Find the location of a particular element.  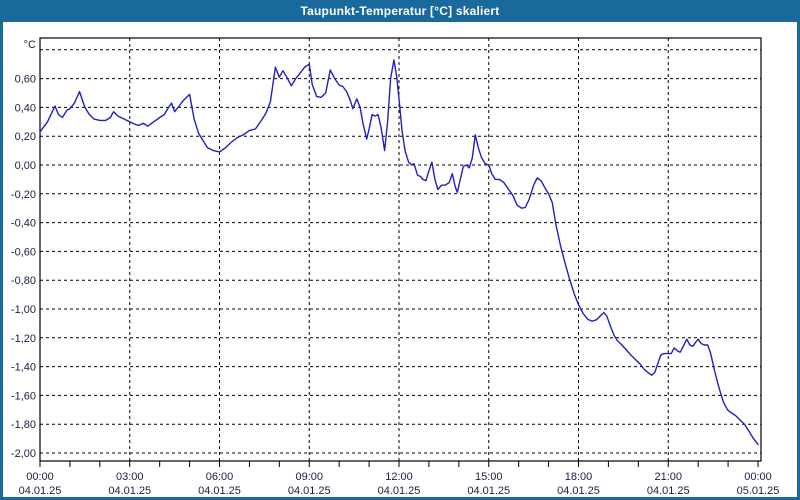

y-tick-label: -1,40 is located at coordinates (23, 368).